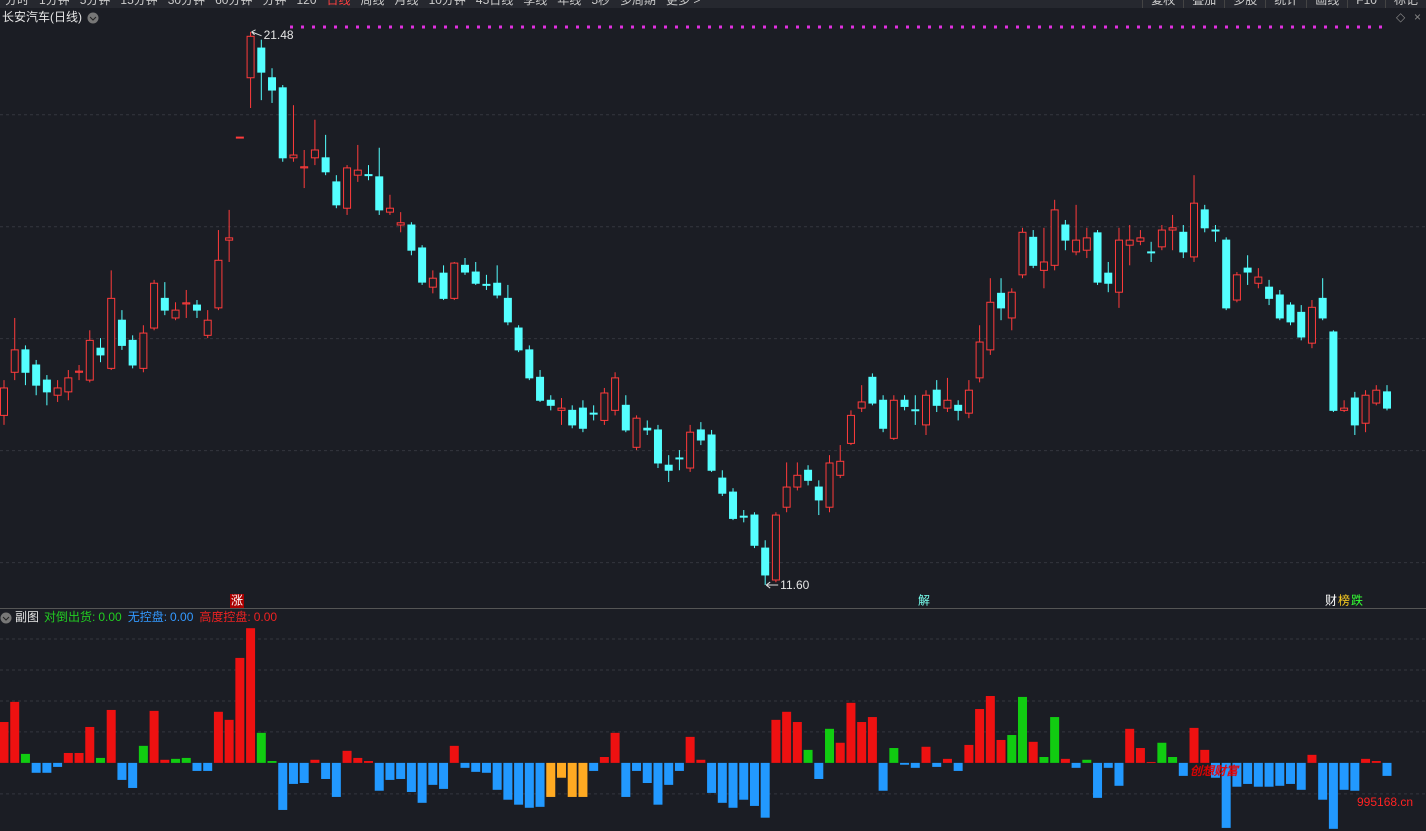 This screenshot has width=1426, height=831. I want to click on tool-button: 多股, so click(1244, 4).